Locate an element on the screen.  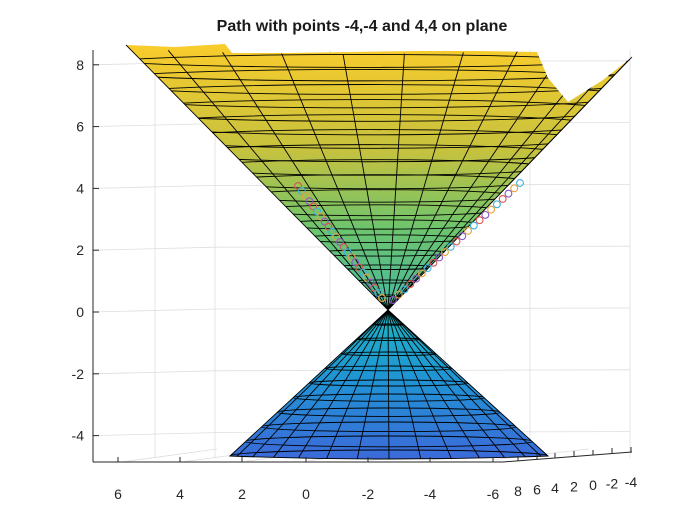
y-axis-line is located at coordinates (567, 457).